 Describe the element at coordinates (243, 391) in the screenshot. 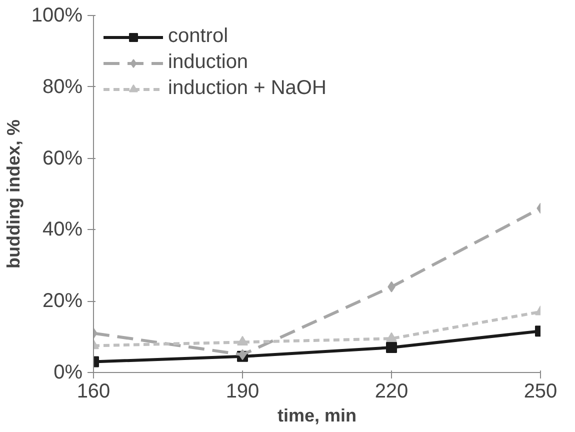

I see `x-tick-label: 190` at that location.